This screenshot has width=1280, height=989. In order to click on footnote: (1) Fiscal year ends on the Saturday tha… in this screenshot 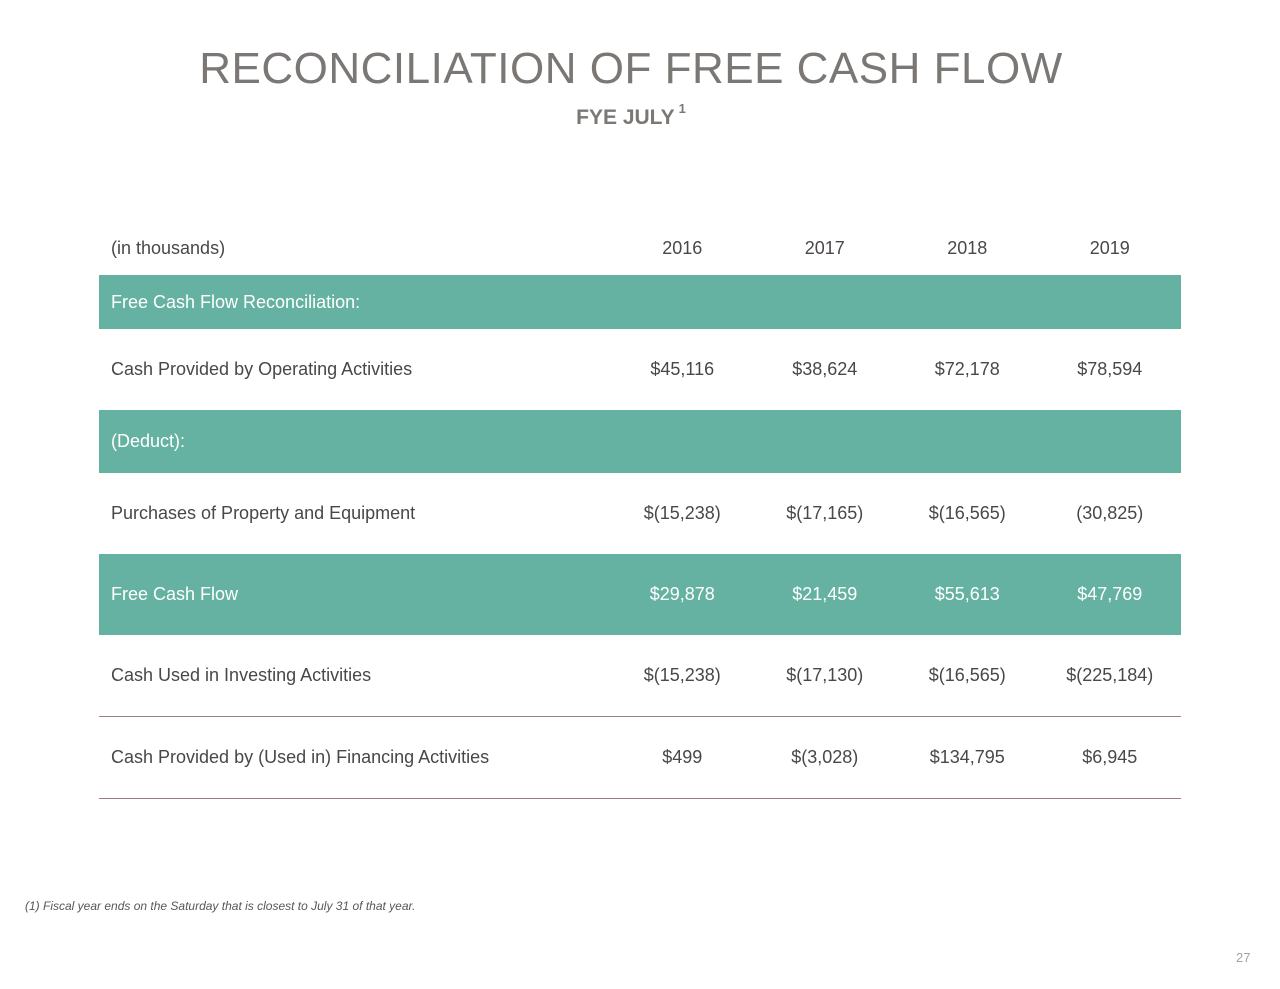, I will do `click(220, 906)`.